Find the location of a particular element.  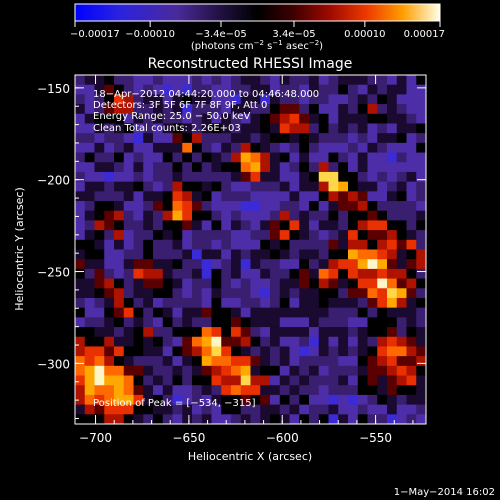

y-tick-label: −250 is located at coordinates (53, 273).